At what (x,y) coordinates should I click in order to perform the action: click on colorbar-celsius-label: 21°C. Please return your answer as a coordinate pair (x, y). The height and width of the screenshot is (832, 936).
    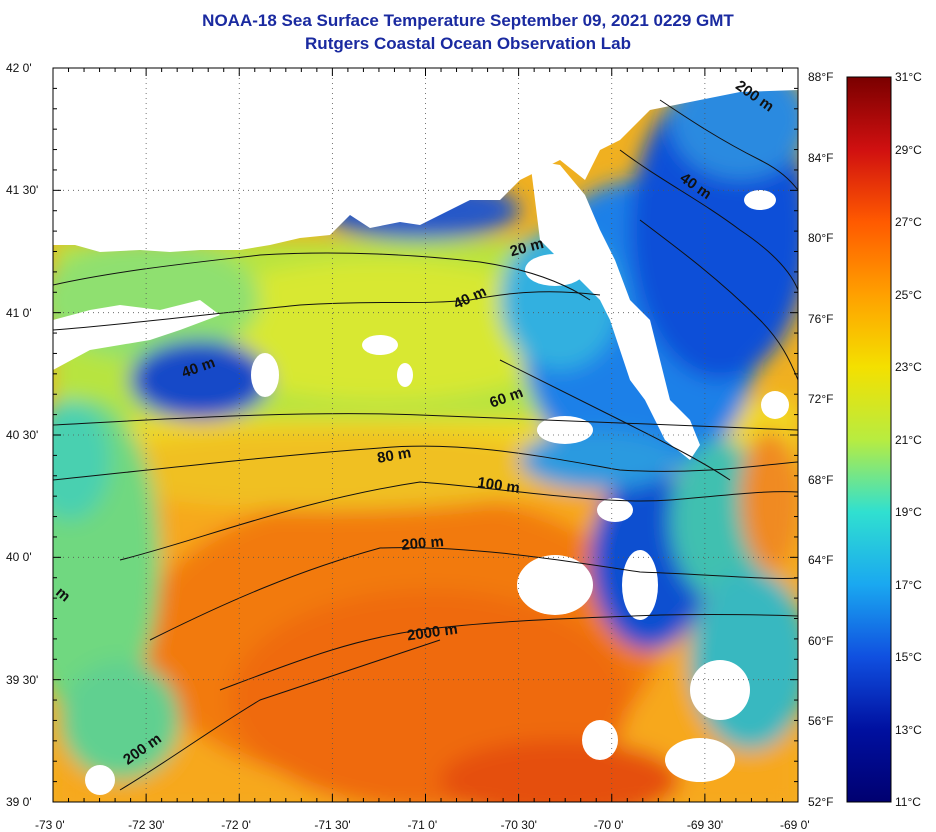
    Looking at the image, I should click on (908, 439).